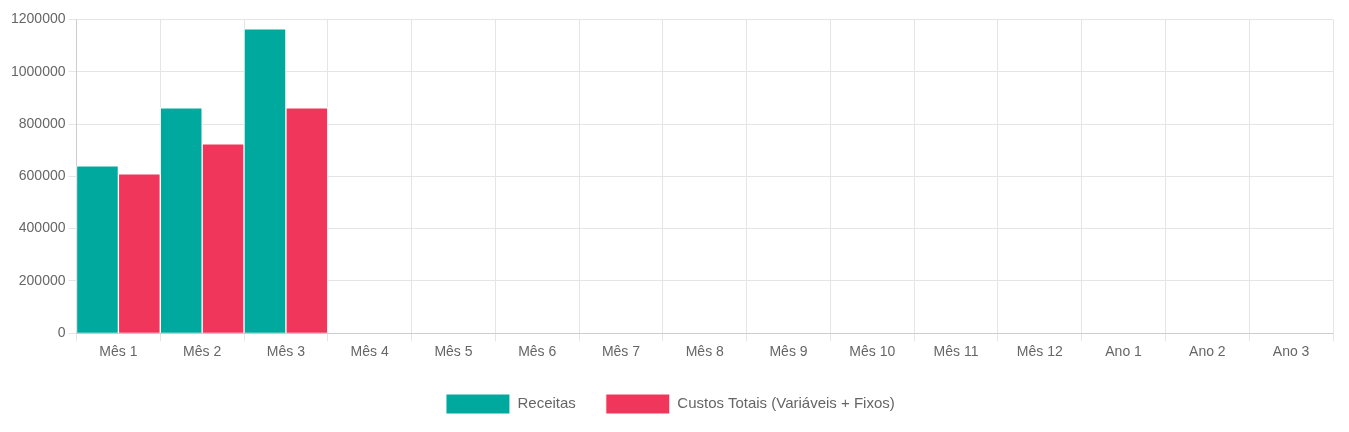 The height and width of the screenshot is (432, 1349). I want to click on y-tick-label: 1200000, so click(38, 18).